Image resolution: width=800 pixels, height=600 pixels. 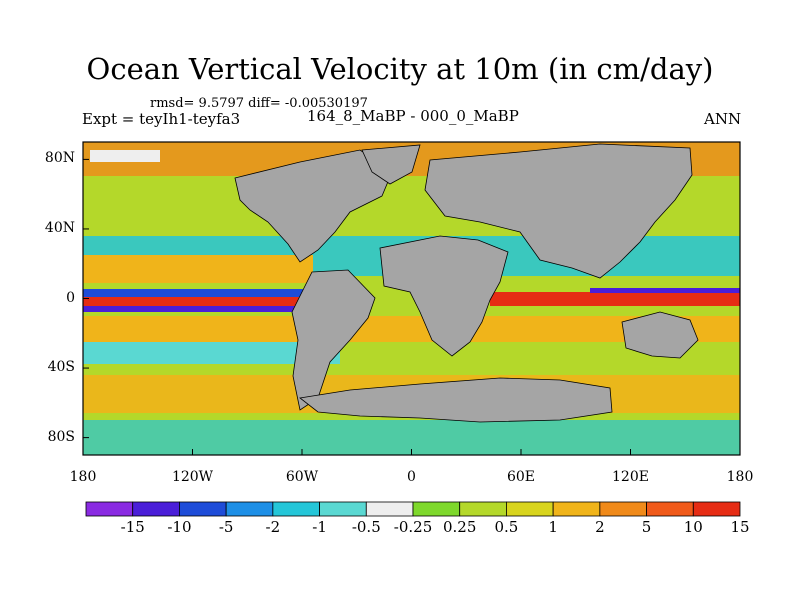 What do you see at coordinates (444, 296) in the screenshot?
I see `africa-land` at bounding box center [444, 296].